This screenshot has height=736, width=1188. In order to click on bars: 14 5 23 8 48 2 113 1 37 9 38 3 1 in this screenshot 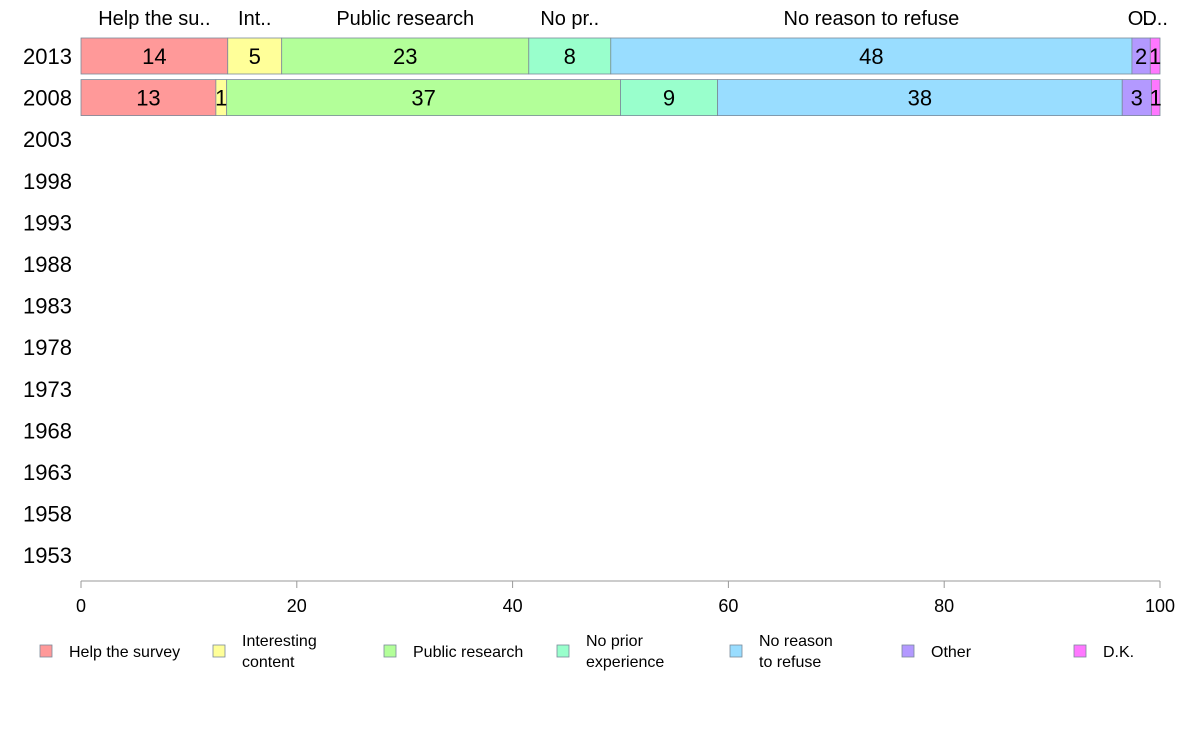, I will do `click(621, 76)`.